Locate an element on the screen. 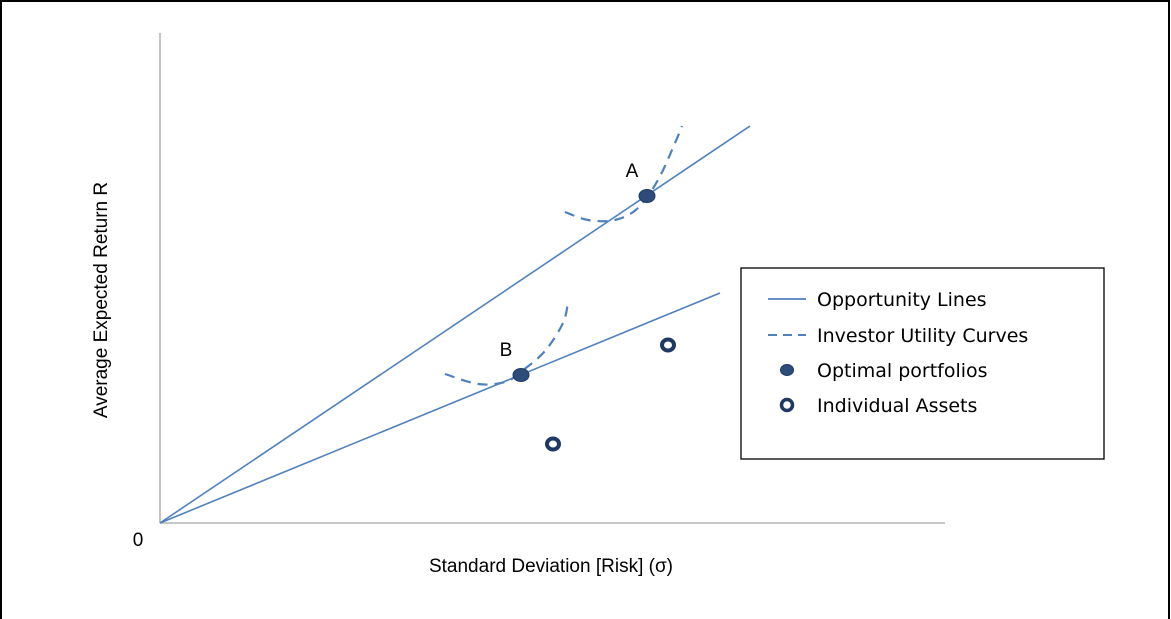  legend-label-individual-assets: Individual Assets is located at coordinates (897, 406).